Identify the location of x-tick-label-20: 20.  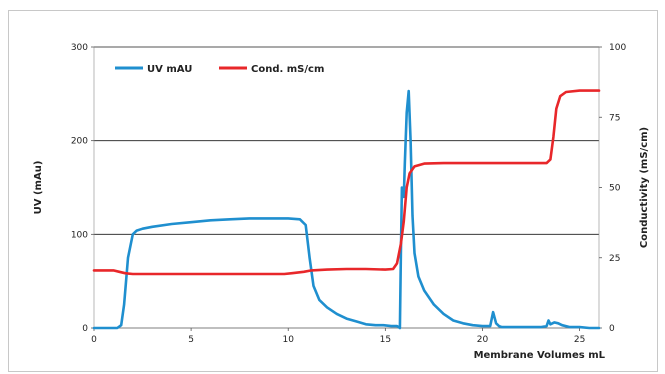
(483, 340).